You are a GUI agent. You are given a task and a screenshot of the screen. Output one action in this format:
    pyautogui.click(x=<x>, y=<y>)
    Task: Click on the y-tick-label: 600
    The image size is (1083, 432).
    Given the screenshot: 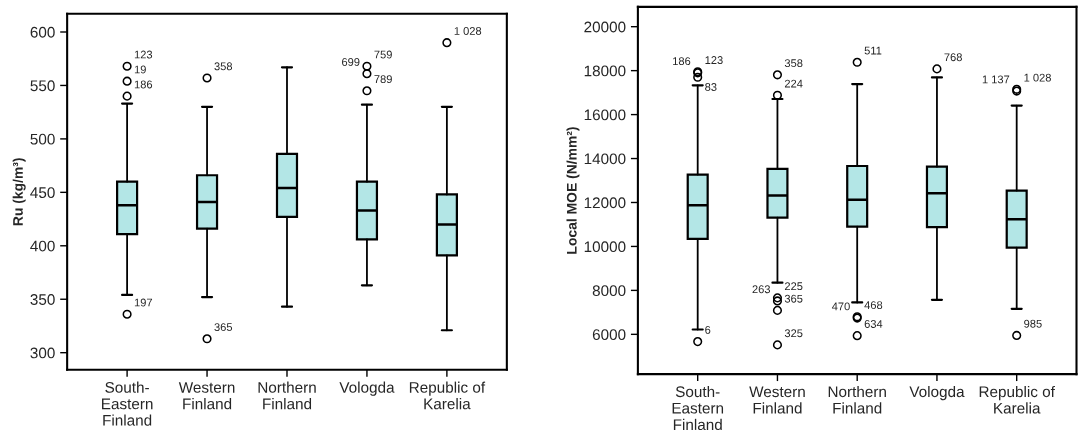 What is the action you would take?
    pyautogui.click(x=42, y=32)
    